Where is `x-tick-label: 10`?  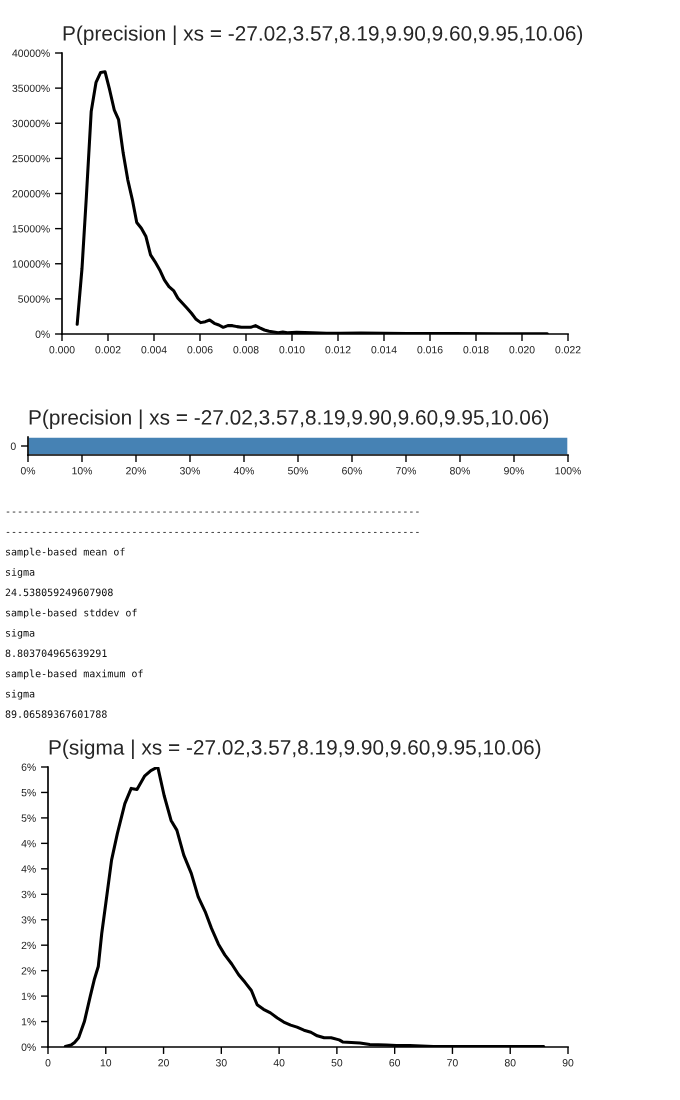 x-tick-label: 10 is located at coordinates (106, 1063).